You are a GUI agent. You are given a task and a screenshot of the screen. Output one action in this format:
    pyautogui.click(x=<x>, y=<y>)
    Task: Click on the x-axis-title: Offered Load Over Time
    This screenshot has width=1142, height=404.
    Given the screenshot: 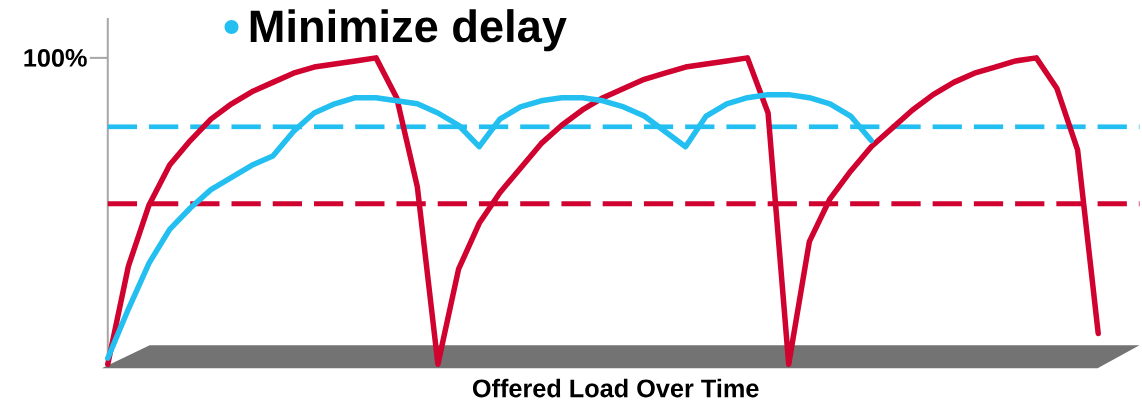 What is the action you would take?
    pyautogui.click(x=615, y=388)
    